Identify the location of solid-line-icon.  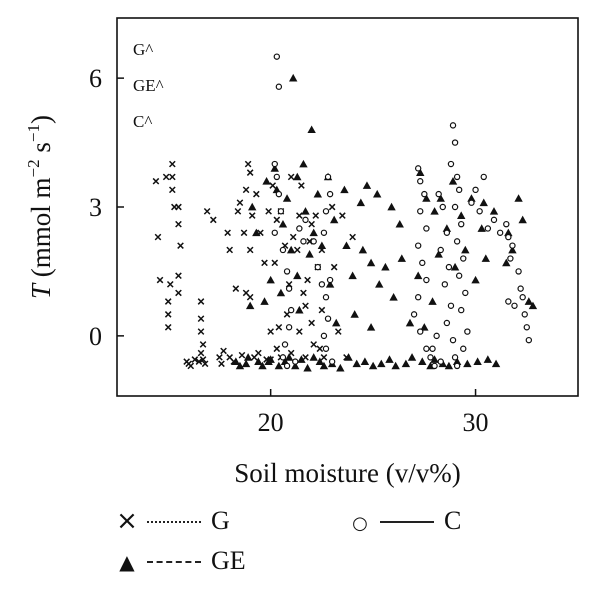
(407, 522).